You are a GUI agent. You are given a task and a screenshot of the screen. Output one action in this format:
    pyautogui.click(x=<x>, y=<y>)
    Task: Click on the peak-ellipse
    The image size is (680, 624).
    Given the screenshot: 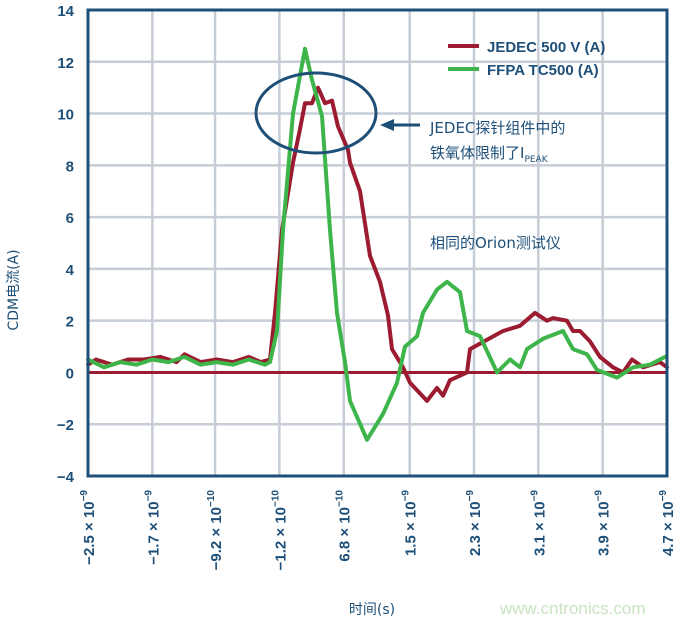 What is the action you would take?
    pyautogui.click(x=316, y=113)
    